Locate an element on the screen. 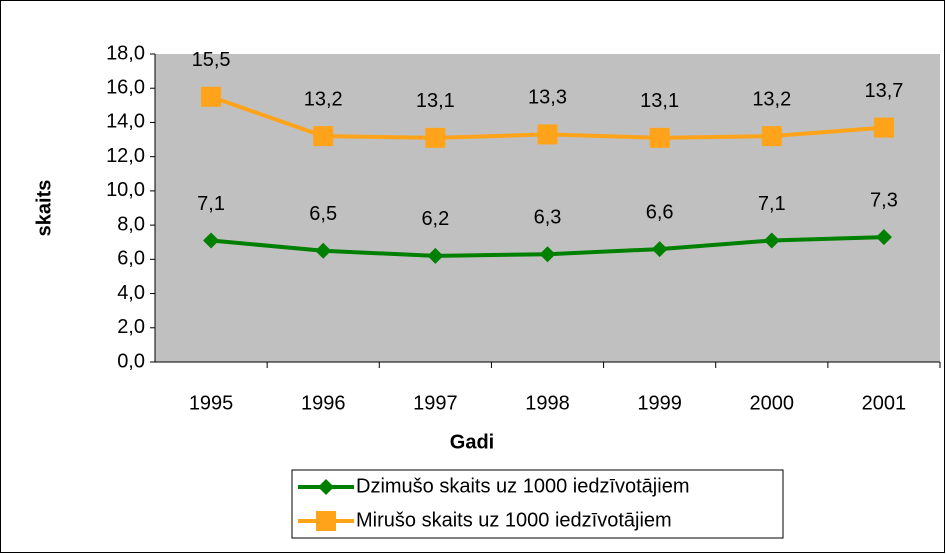  y-tick-label: 0,0 is located at coordinates (131, 361).